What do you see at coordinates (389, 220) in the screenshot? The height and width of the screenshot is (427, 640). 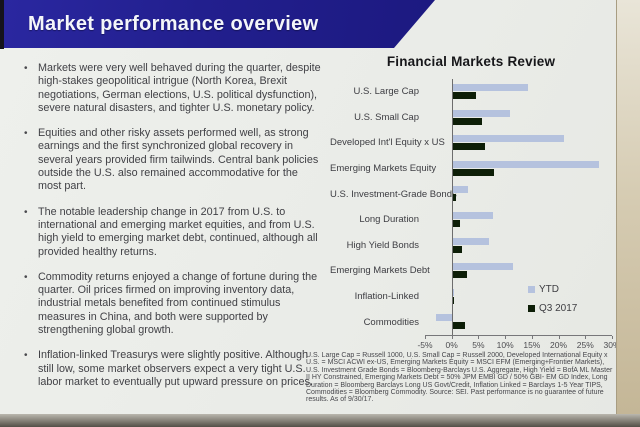 I see `chart-category-label: Long Duration` at bounding box center [389, 220].